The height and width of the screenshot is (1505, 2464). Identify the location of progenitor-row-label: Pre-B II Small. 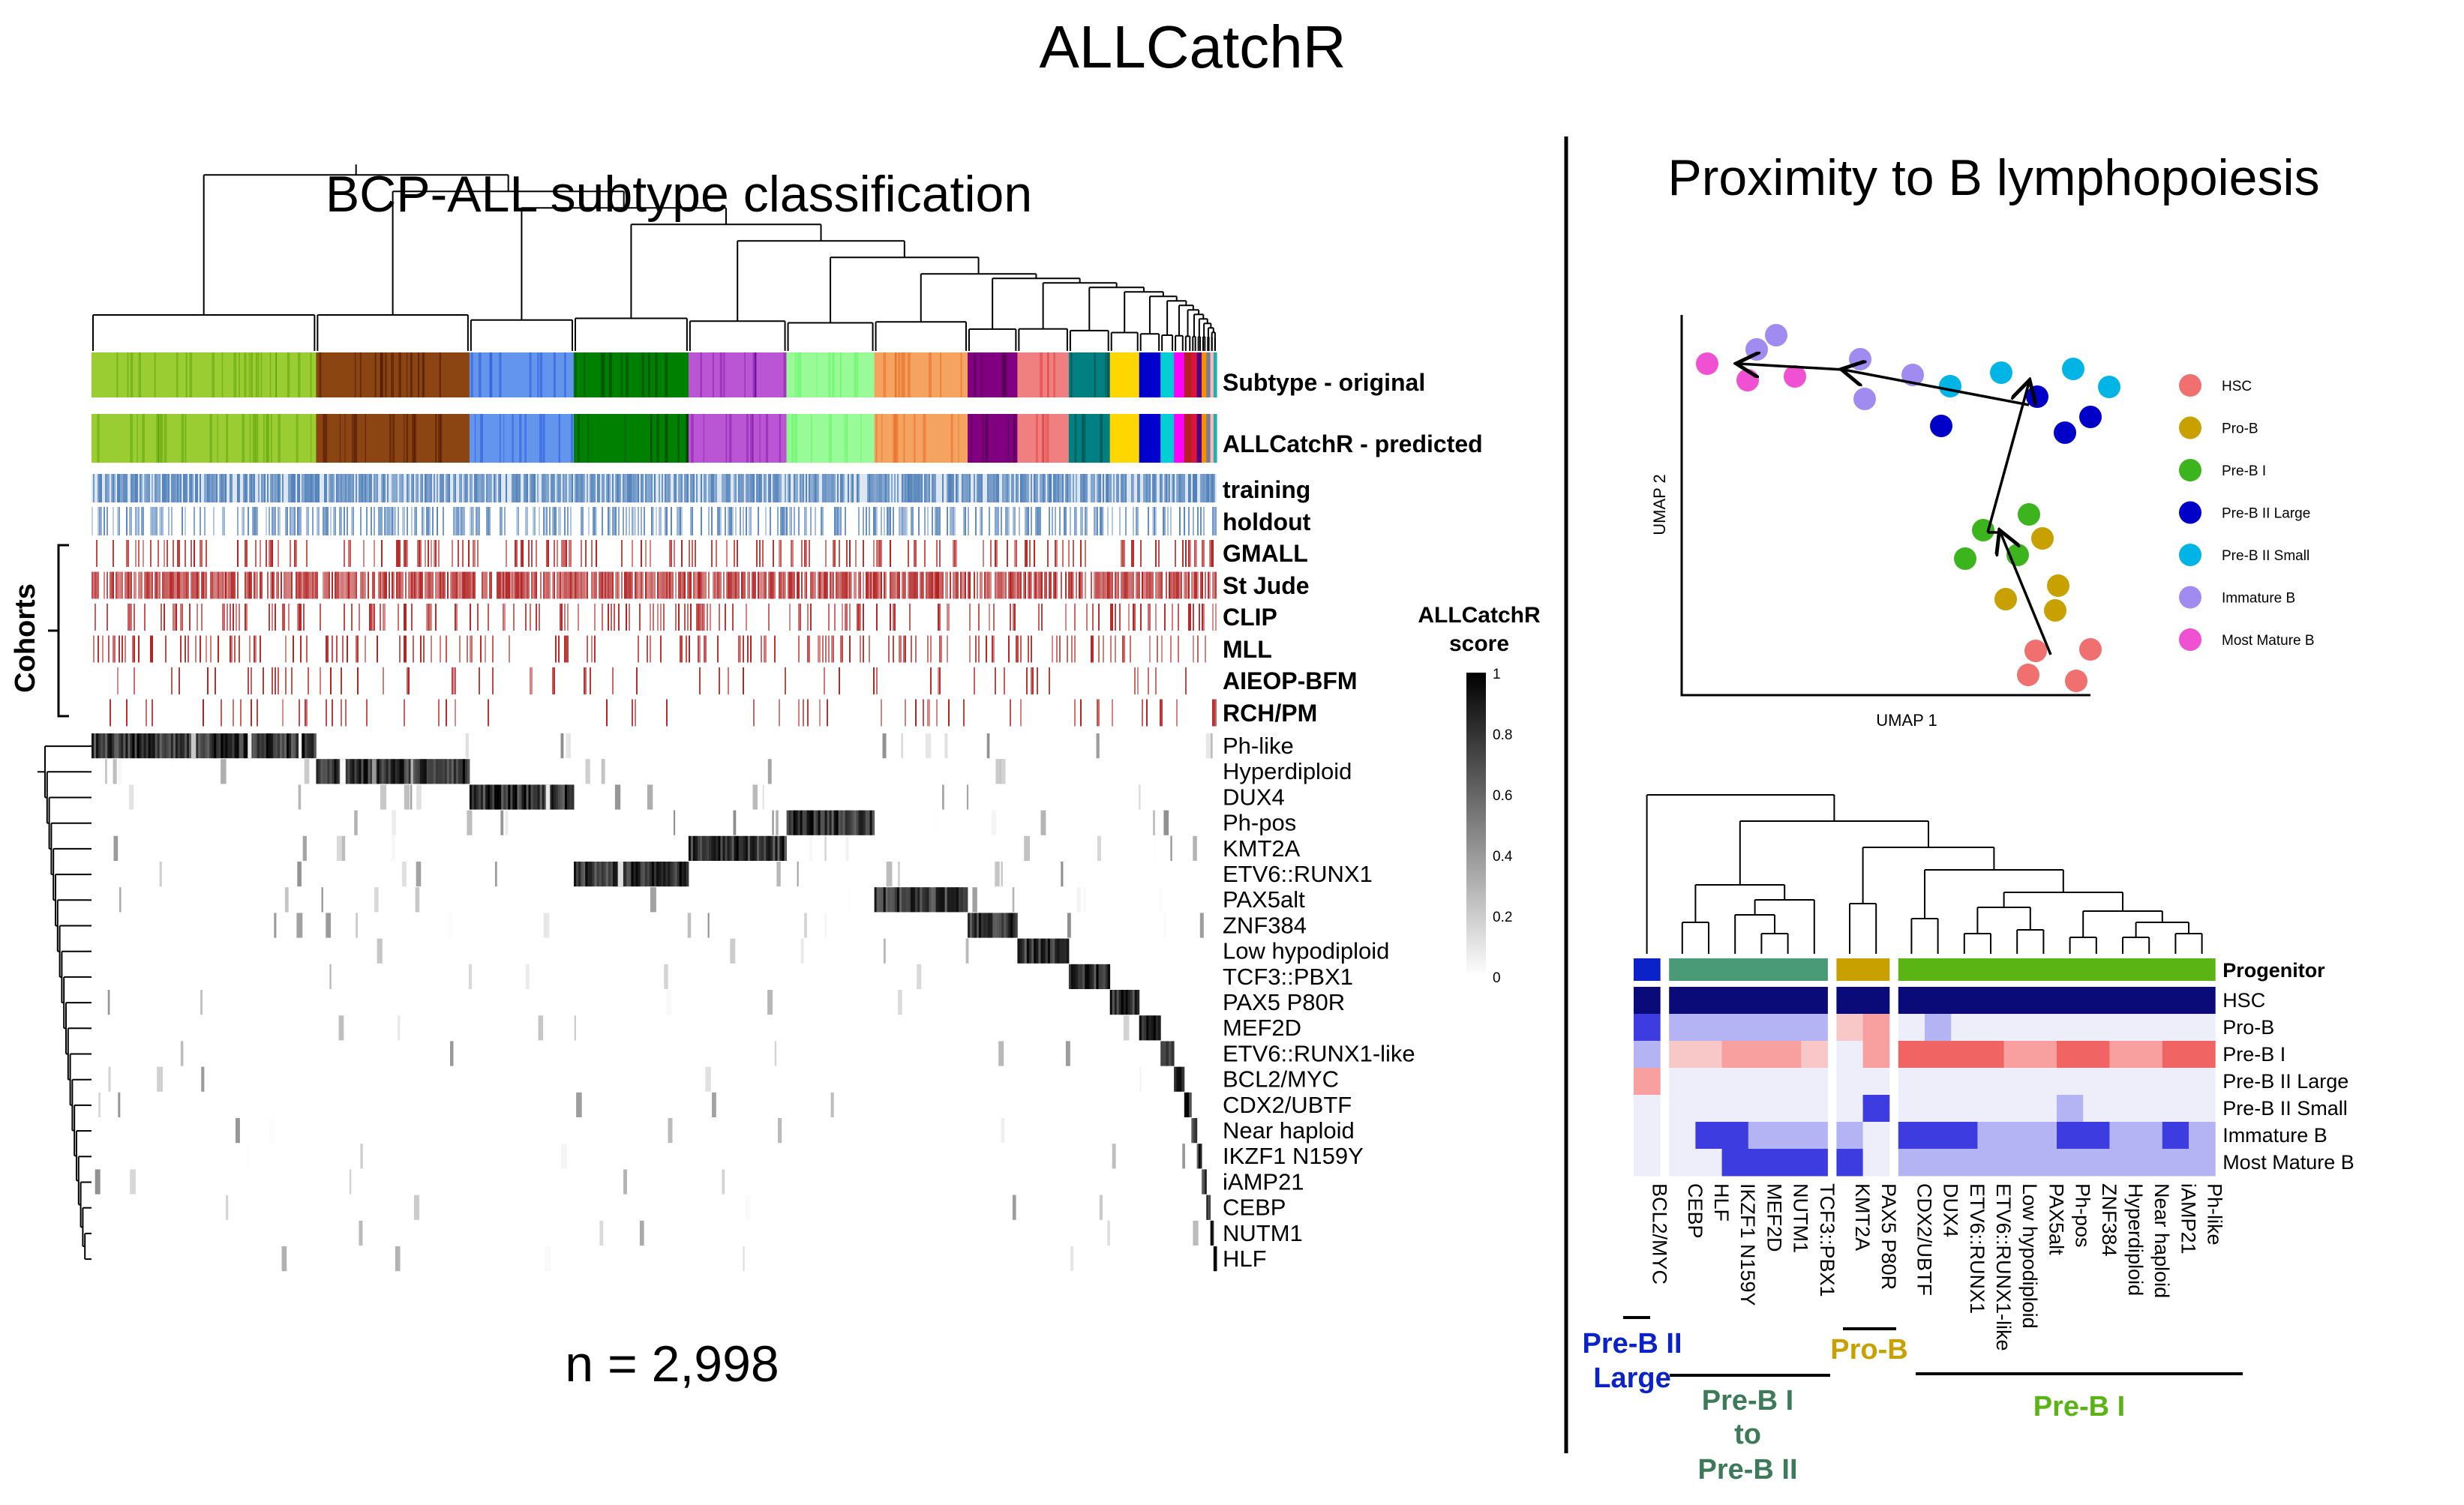
(2285, 1108).